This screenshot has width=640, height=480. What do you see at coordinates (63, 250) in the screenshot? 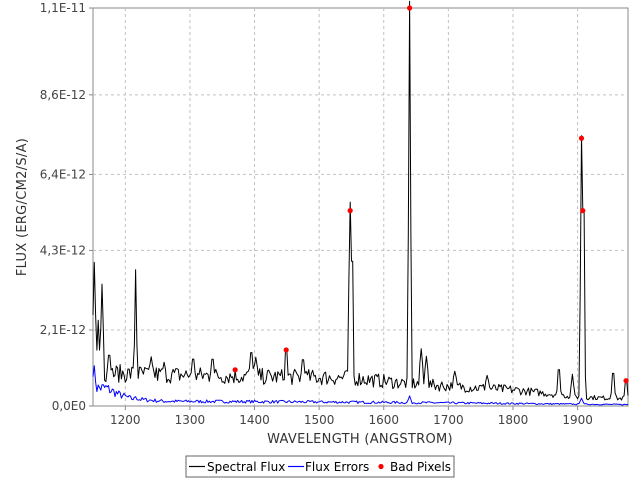
I see `y-tick-label: 4,3E-12` at bounding box center [63, 250].